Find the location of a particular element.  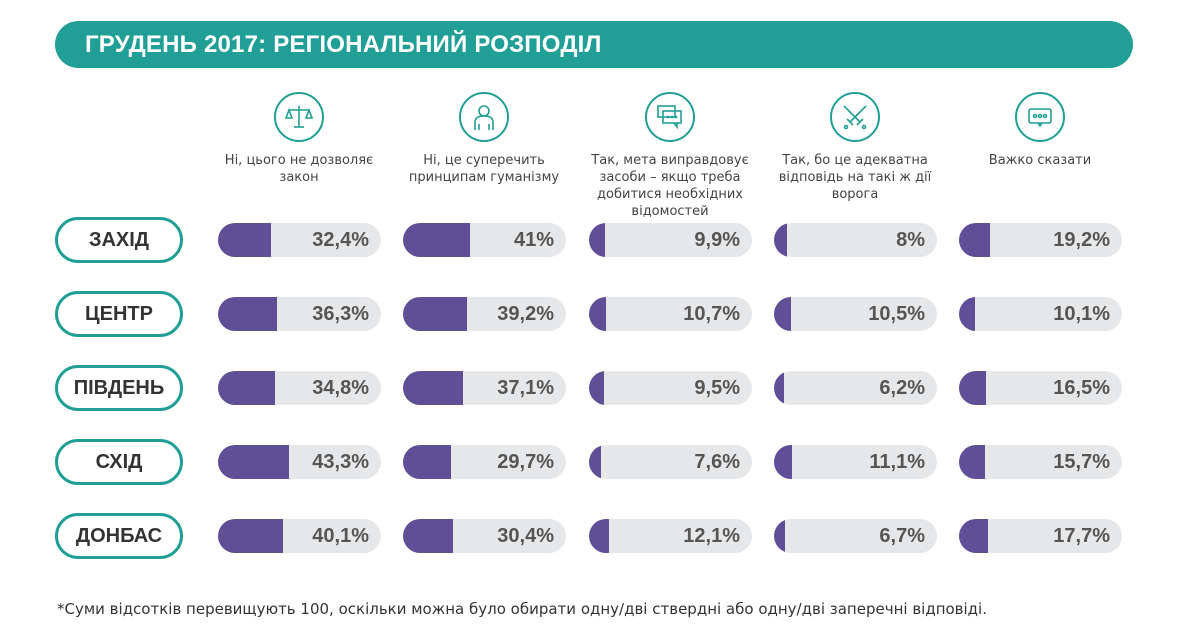

bar: 32,4% is located at coordinates (299, 240).